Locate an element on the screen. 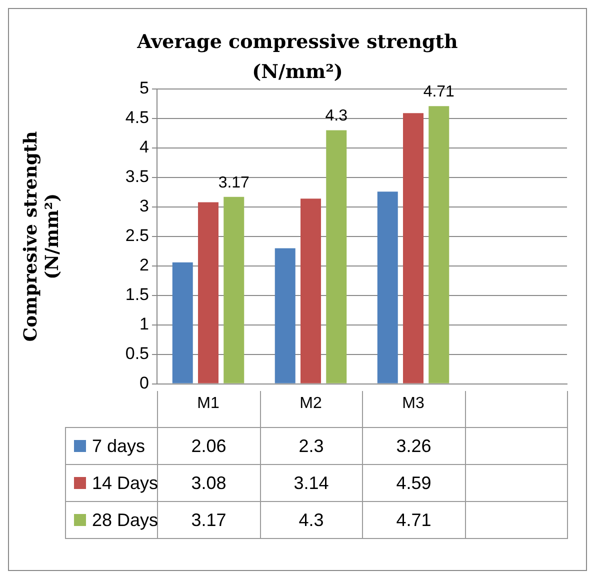 The width and height of the screenshot is (595, 579). data-label: 2.3 is located at coordinates (311, 446).